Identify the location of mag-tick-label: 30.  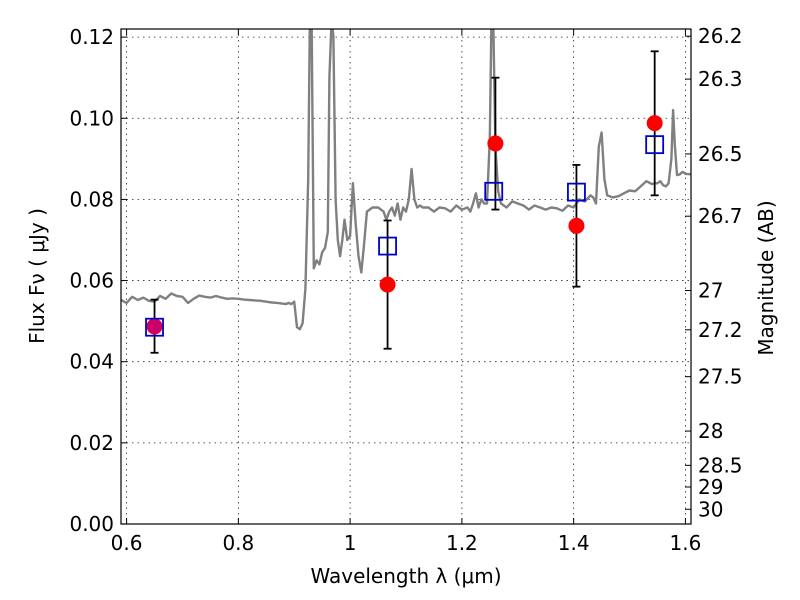
(710, 509).